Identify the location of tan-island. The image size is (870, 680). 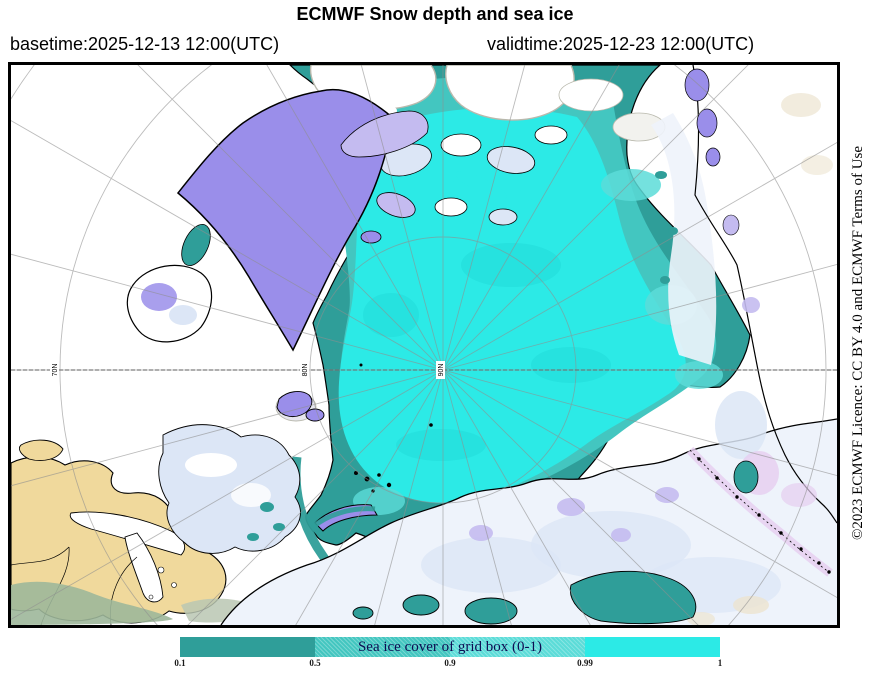
(41, 450).